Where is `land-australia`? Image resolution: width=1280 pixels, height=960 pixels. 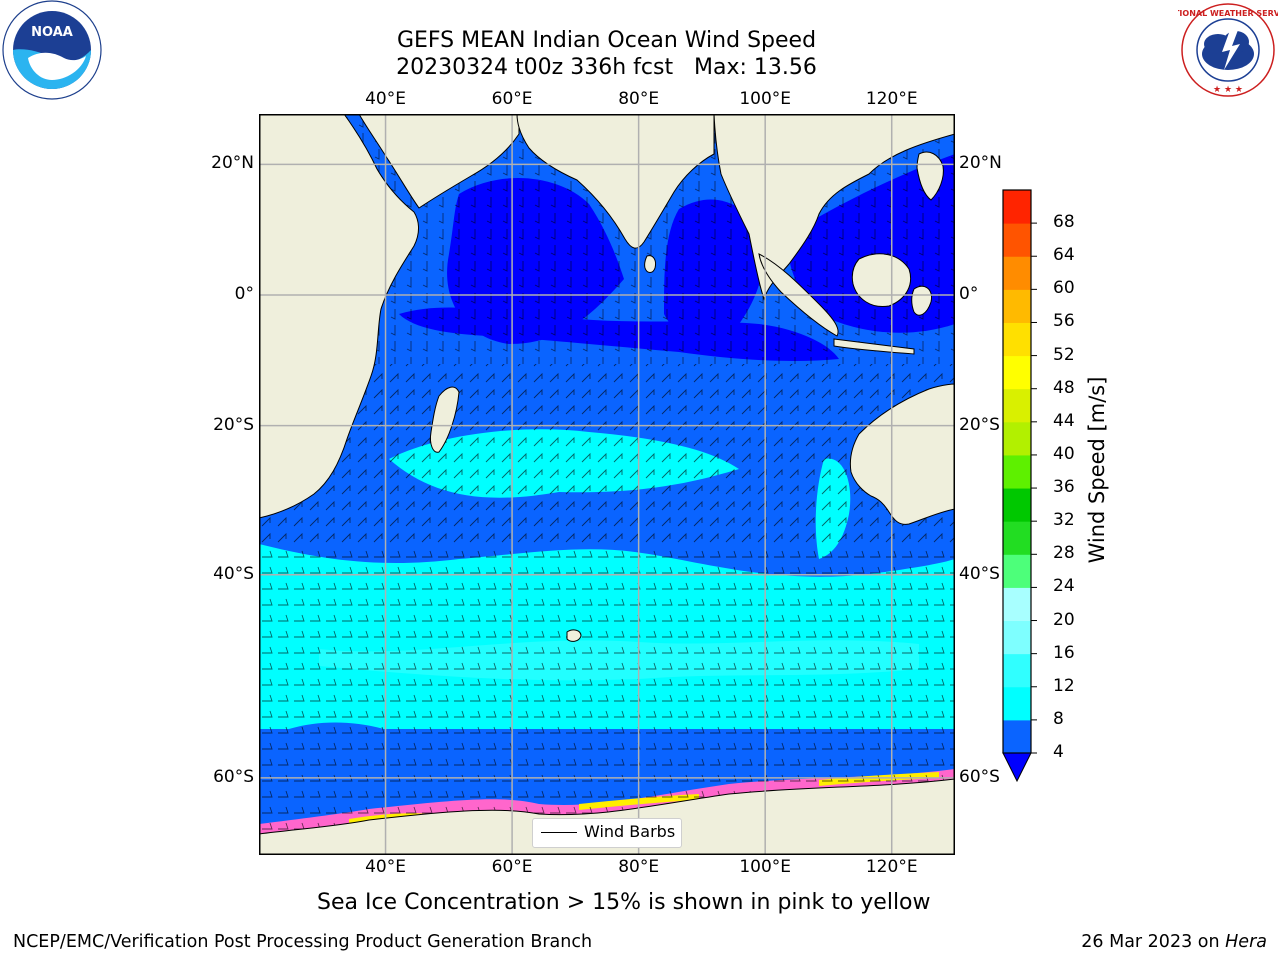 land-australia is located at coordinates (902, 454).